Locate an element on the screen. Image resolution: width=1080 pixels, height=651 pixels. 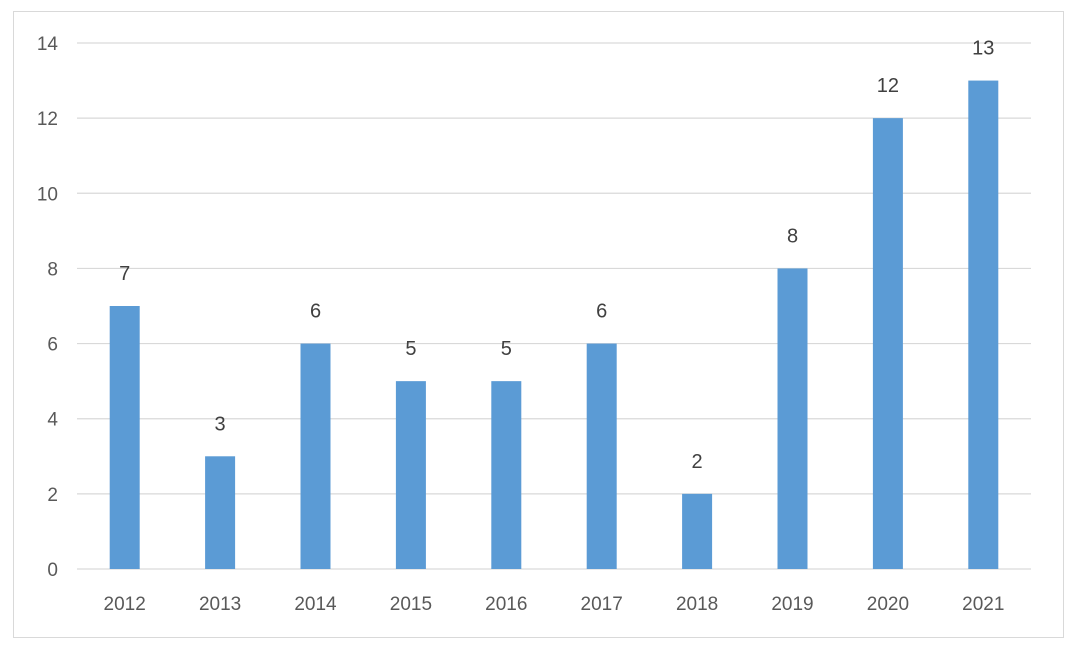
x-tick-label: 2020 is located at coordinates (888, 604).